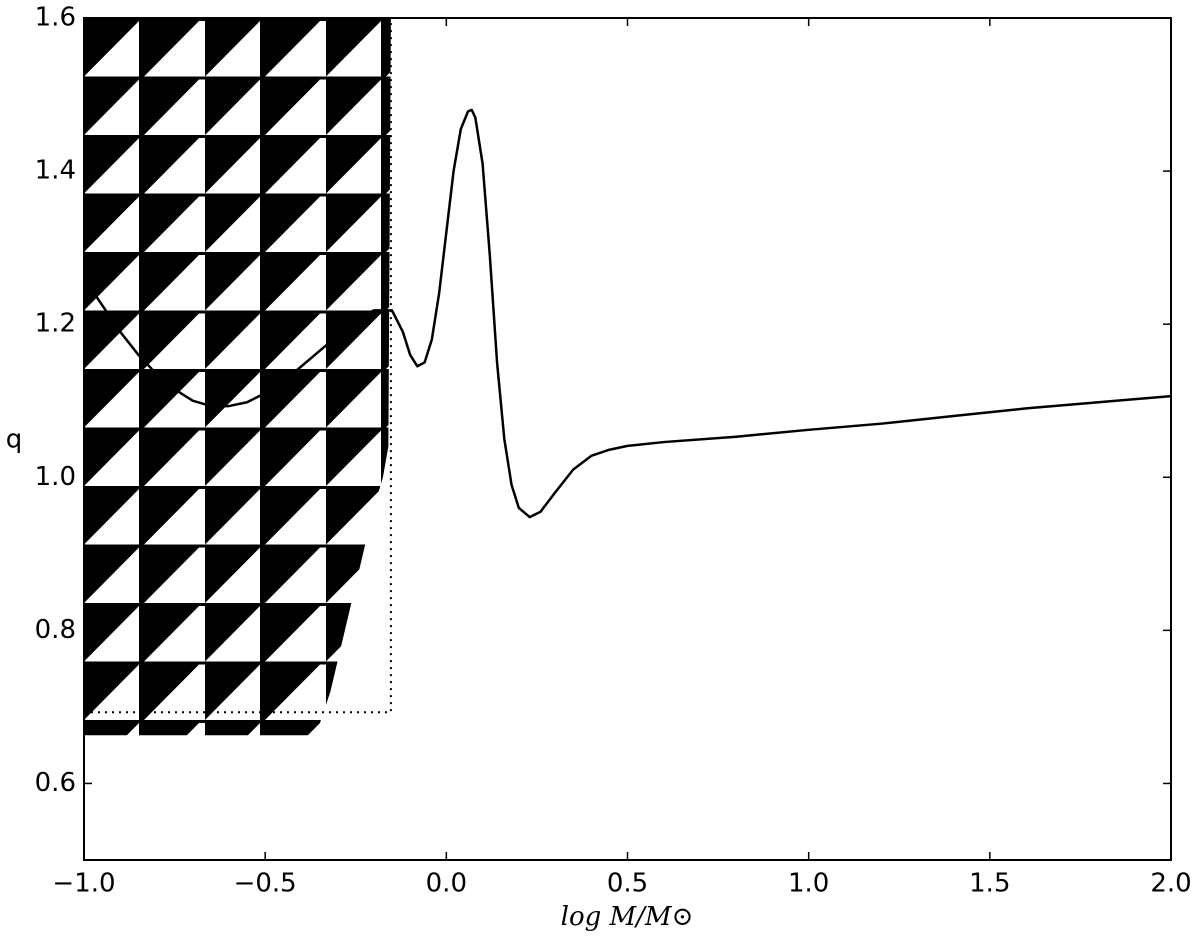  I want to click on x-tick-label: 0.0, so click(446, 884).